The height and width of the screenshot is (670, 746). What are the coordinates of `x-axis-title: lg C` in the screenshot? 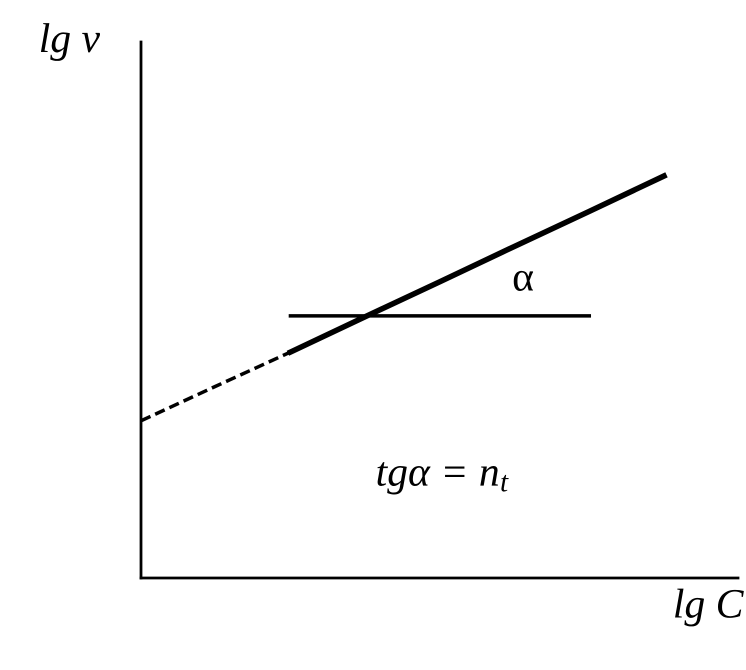 It's located at (709, 607).